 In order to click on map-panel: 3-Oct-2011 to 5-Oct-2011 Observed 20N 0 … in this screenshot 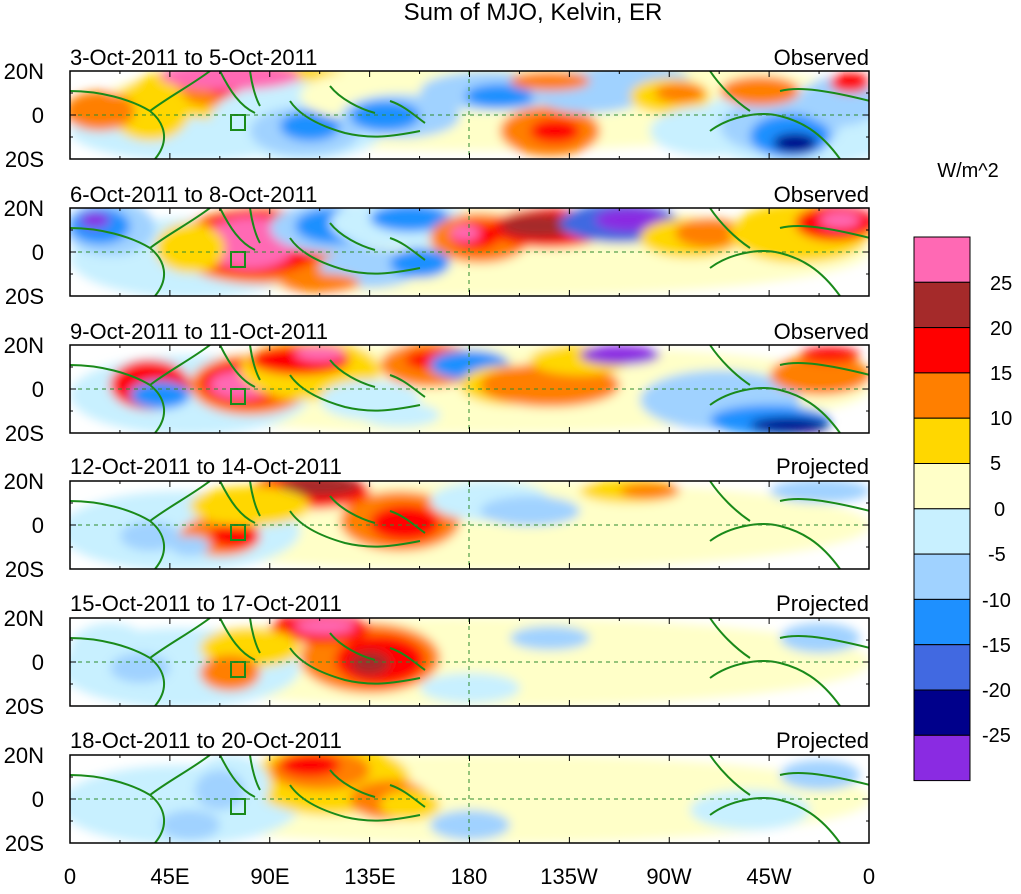, I will do `click(437, 108)`.